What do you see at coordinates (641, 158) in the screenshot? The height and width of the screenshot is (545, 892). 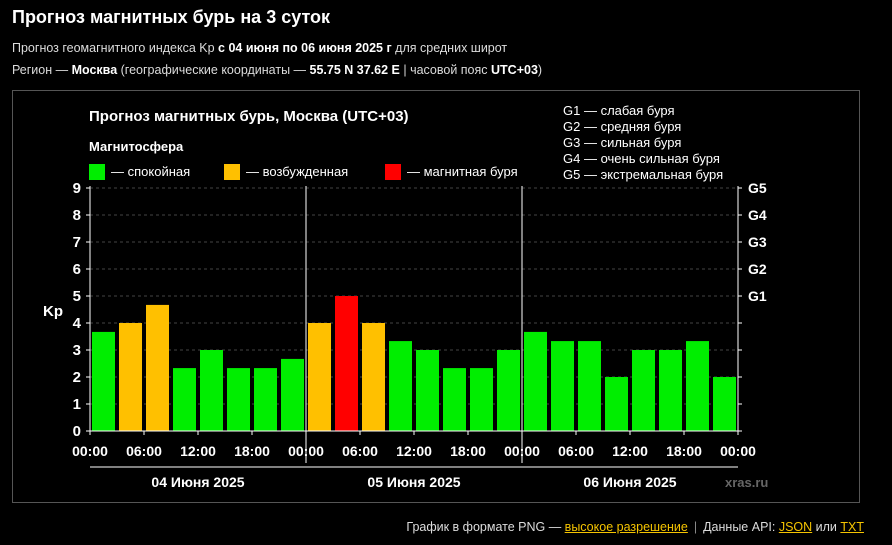 I see `storm-scale-item-4: G4 — очень сильная буря` at bounding box center [641, 158].